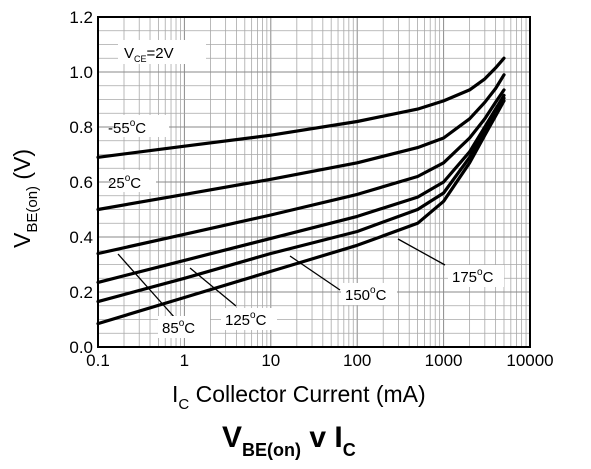 The width and height of the screenshot is (591, 469). I want to click on chart-title: VBE(on) v IC, so click(289, 440).